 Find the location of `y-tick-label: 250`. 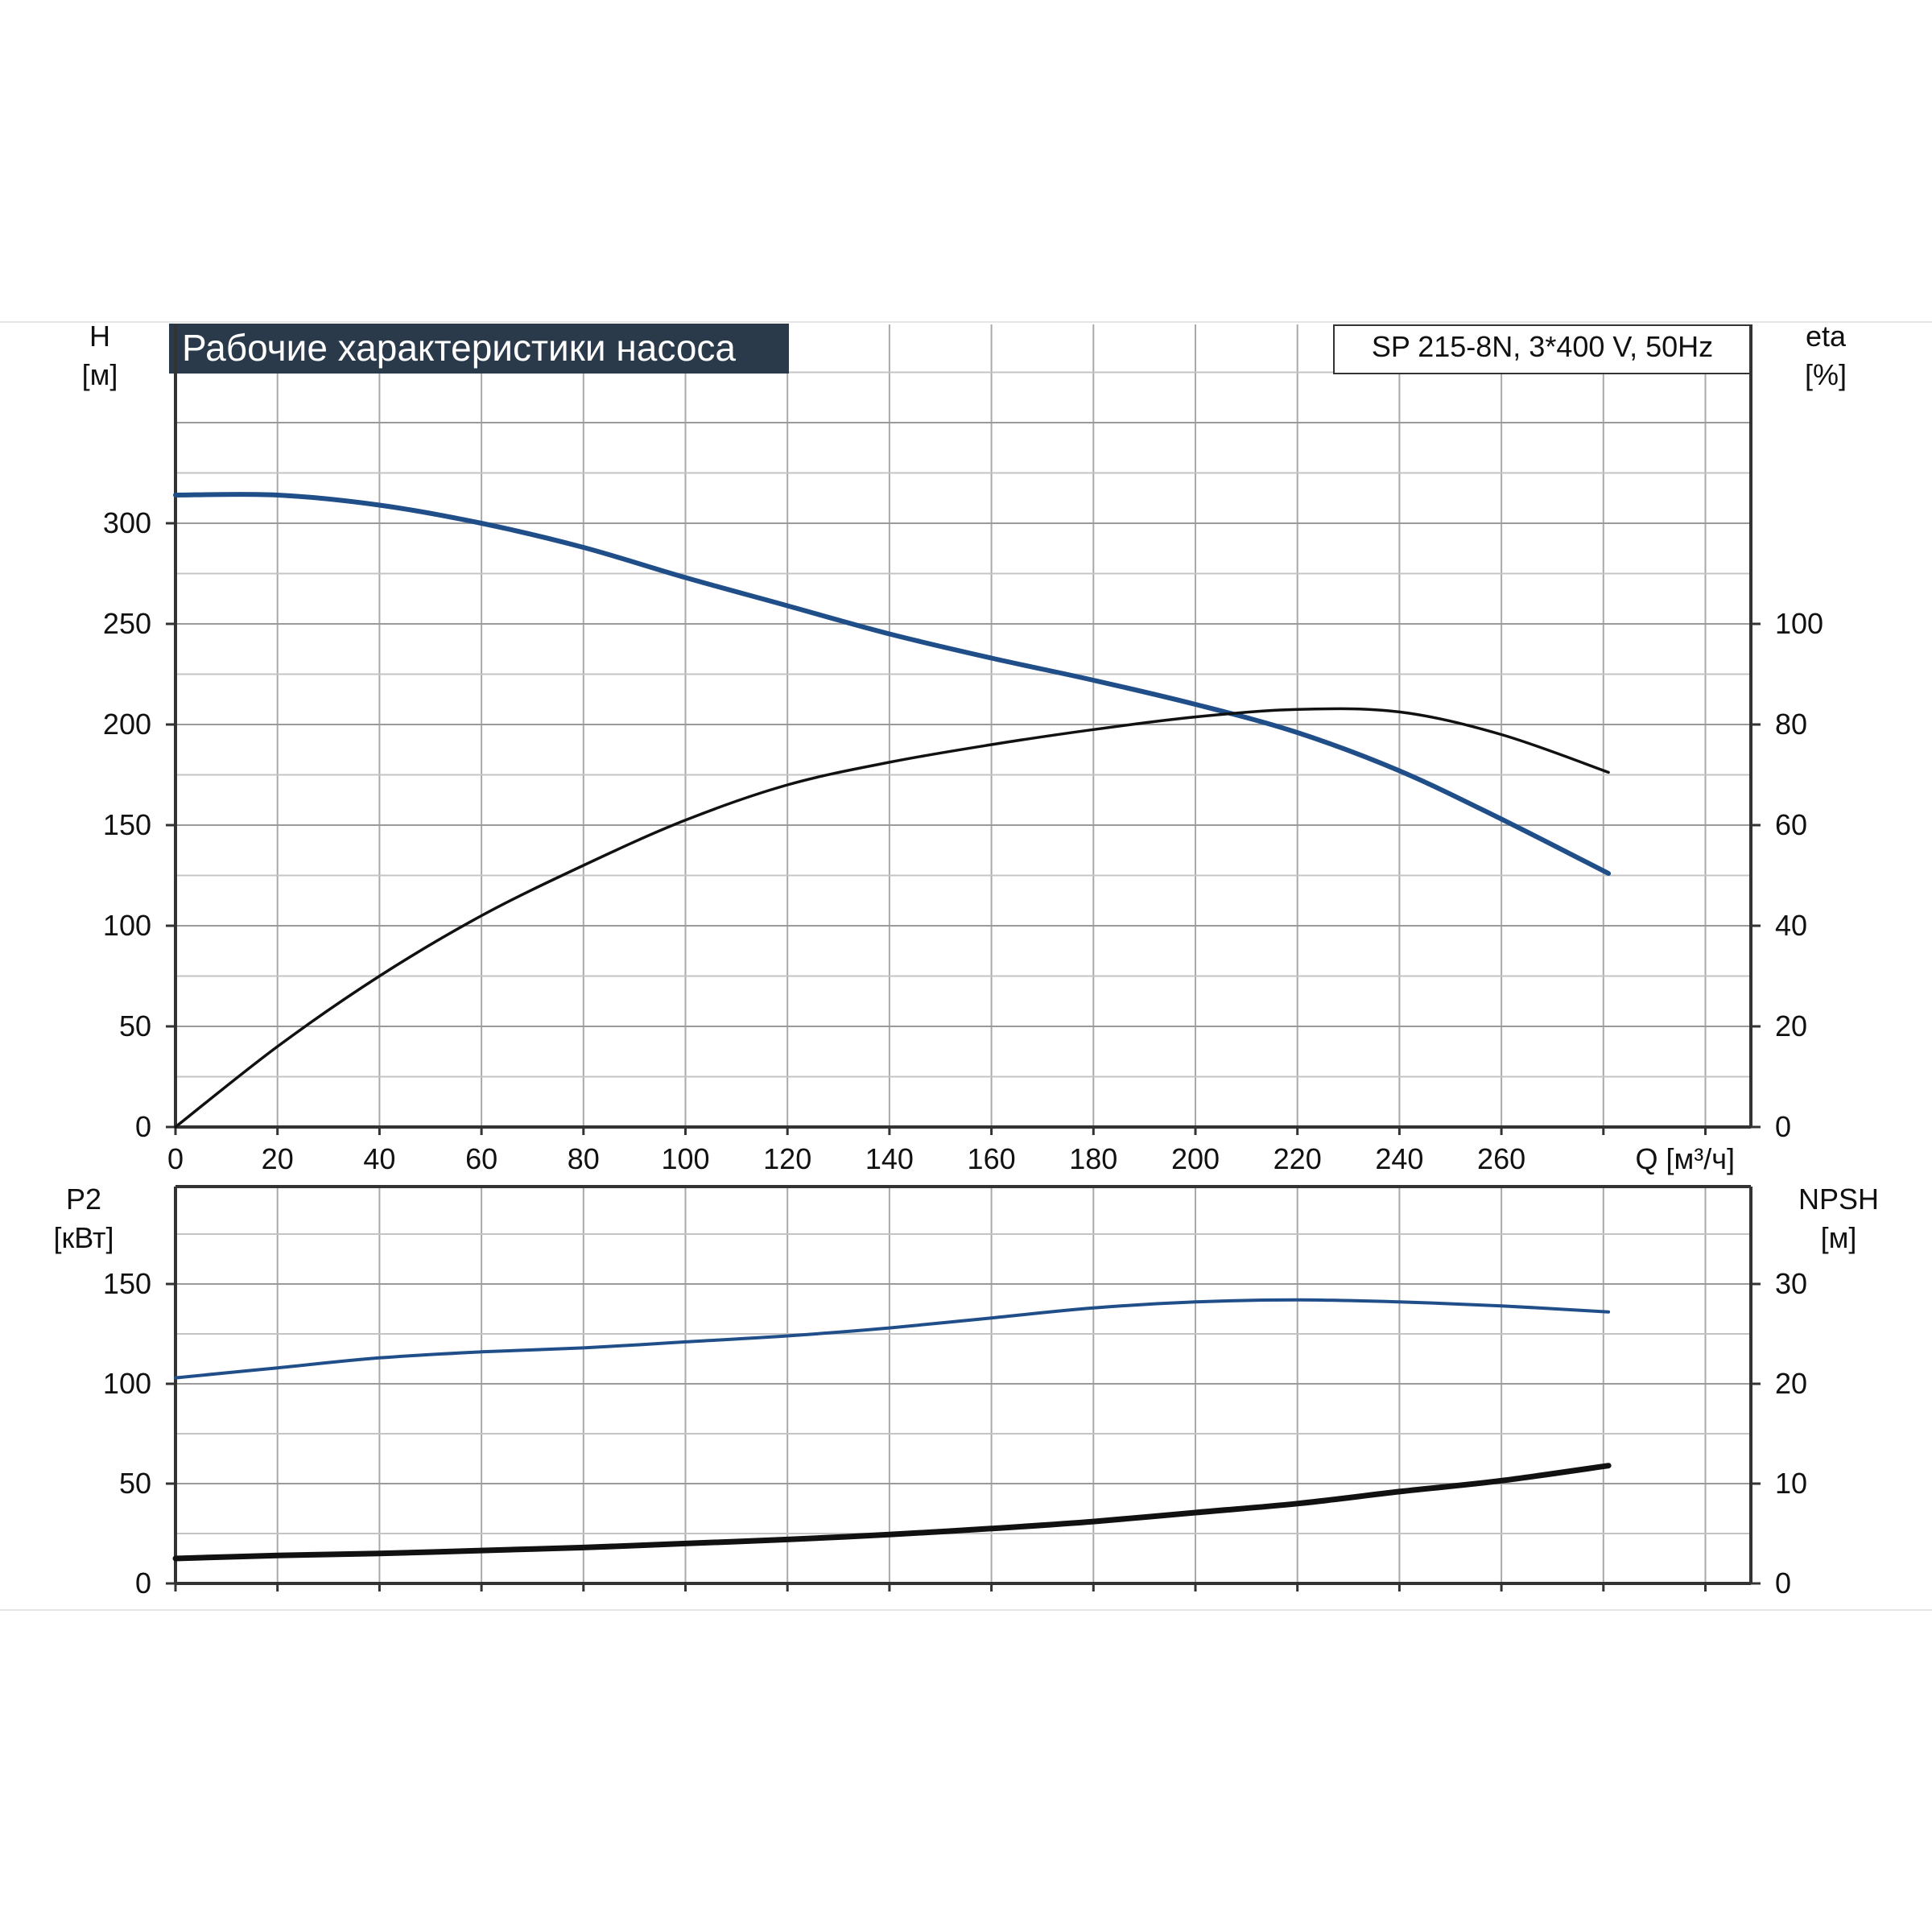

y-tick-label: 250 is located at coordinates (127, 623).